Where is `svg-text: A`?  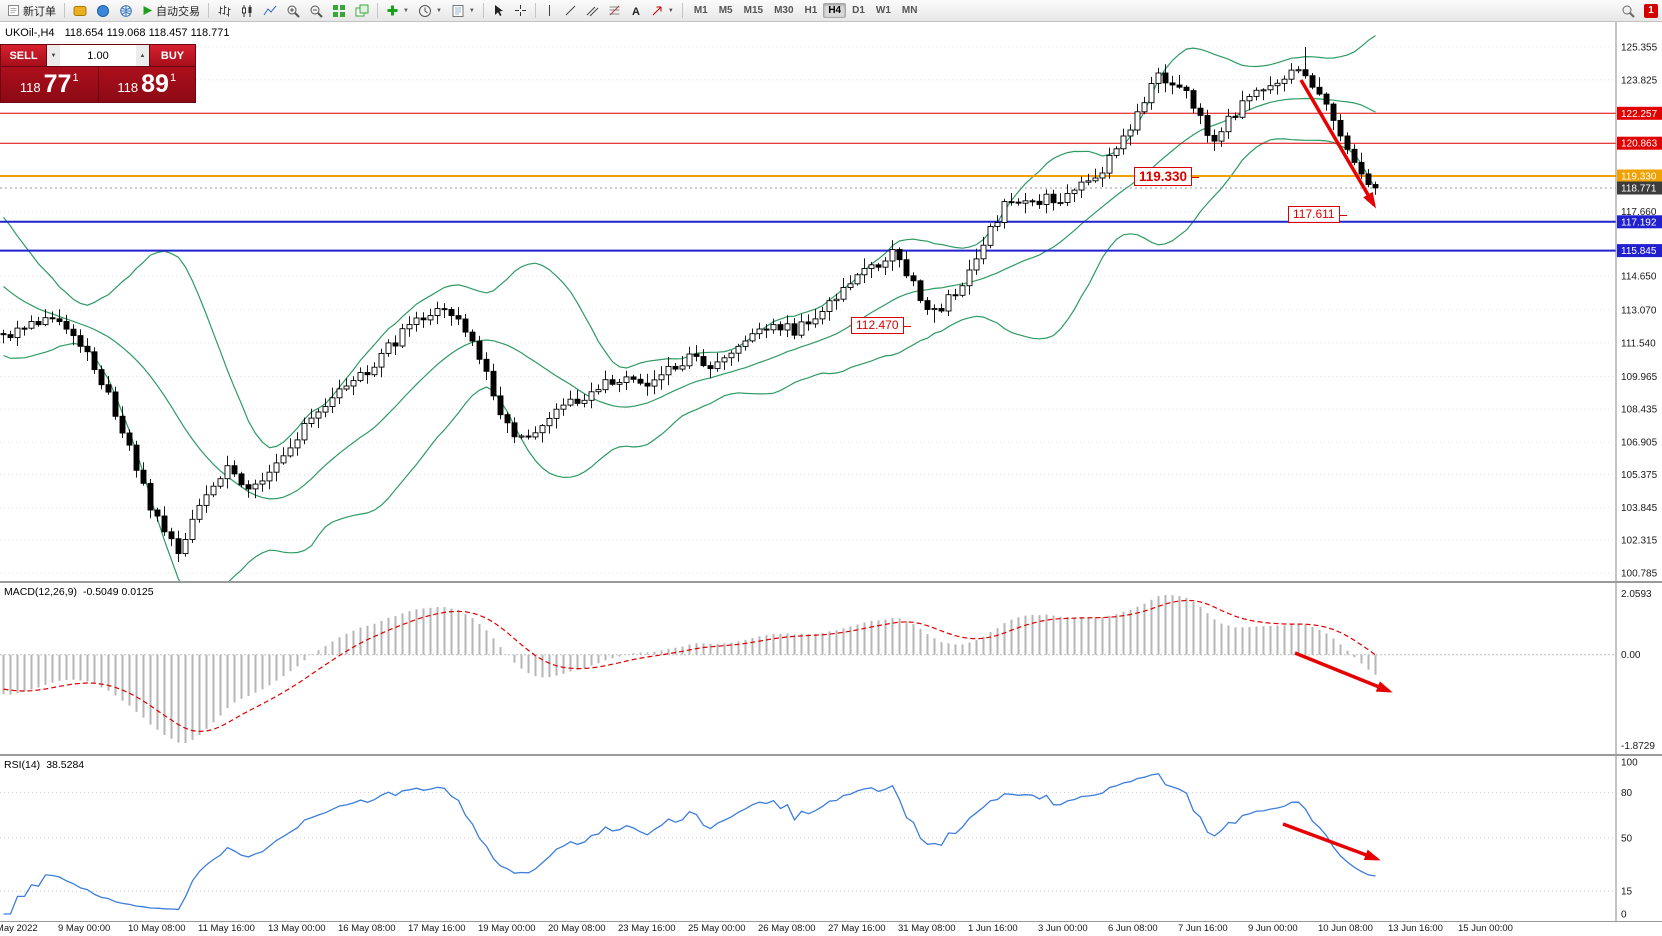
svg-text: A is located at coordinates (636, 11).